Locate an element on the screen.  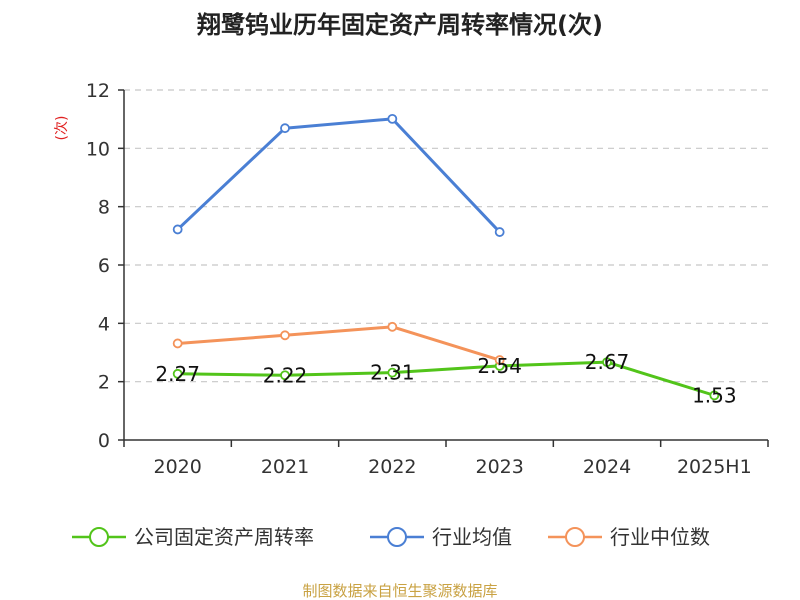
x-tick-label: 2025H1 is located at coordinates (714, 467).